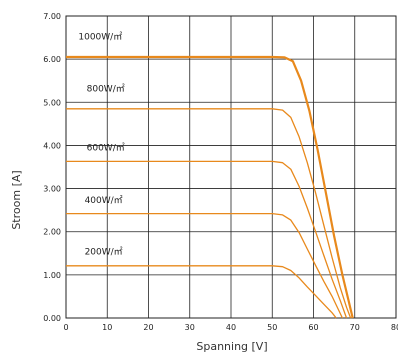 The image size is (398, 354). What do you see at coordinates (104, 252) in the screenshot?
I see `series-label: 200W/㎡` at bounding box center [104, 252].